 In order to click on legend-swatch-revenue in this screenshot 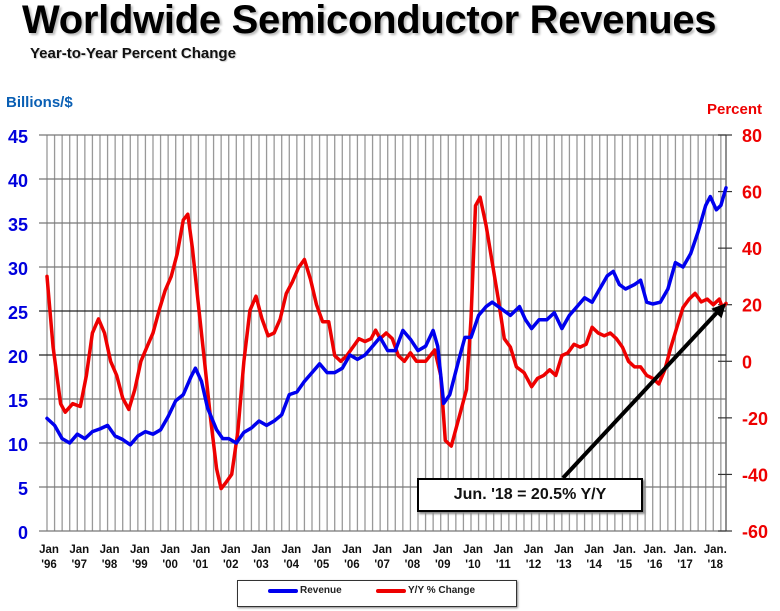, I will do `click(283, 590)`.